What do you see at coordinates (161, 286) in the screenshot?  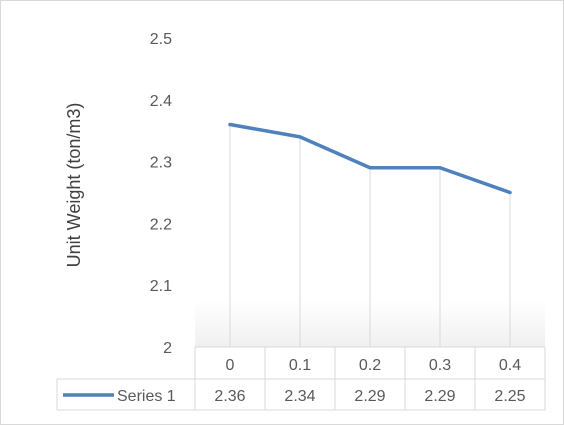 I see `y-tick-label: 2.1` at bounding box center [161, 286].